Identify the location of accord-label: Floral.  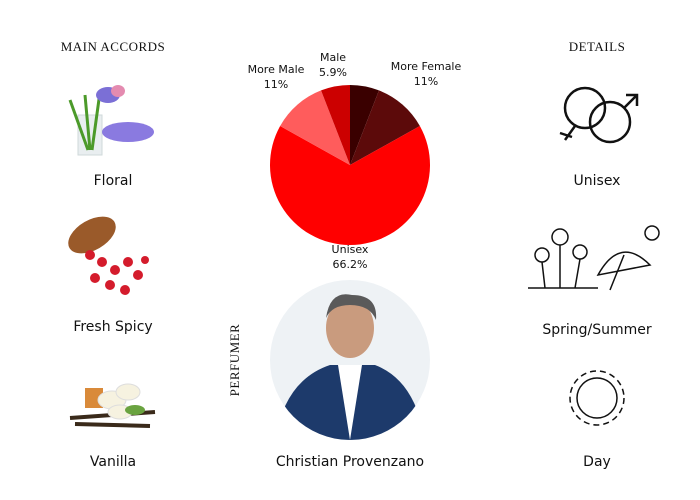
(113, 181).